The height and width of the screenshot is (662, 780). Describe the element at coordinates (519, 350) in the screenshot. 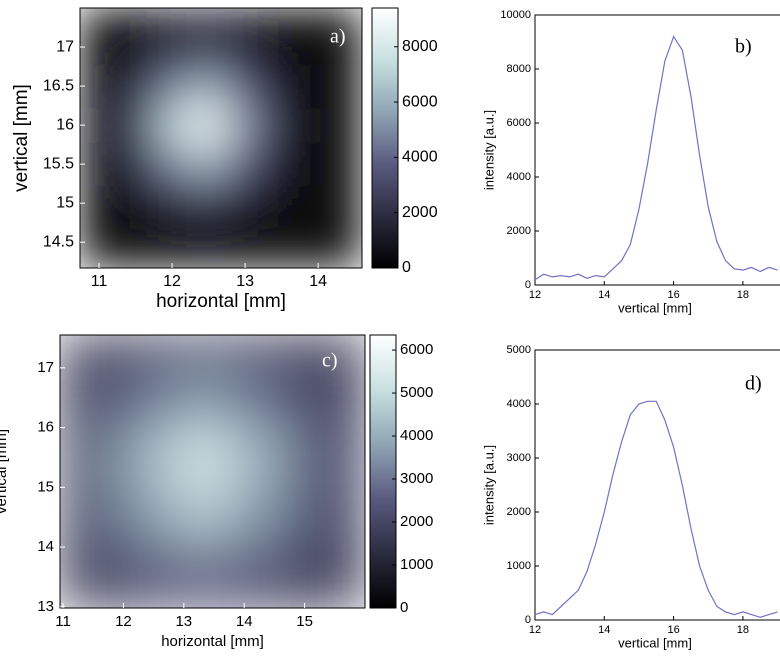

I see `y-tick-label: 5000` at that location.